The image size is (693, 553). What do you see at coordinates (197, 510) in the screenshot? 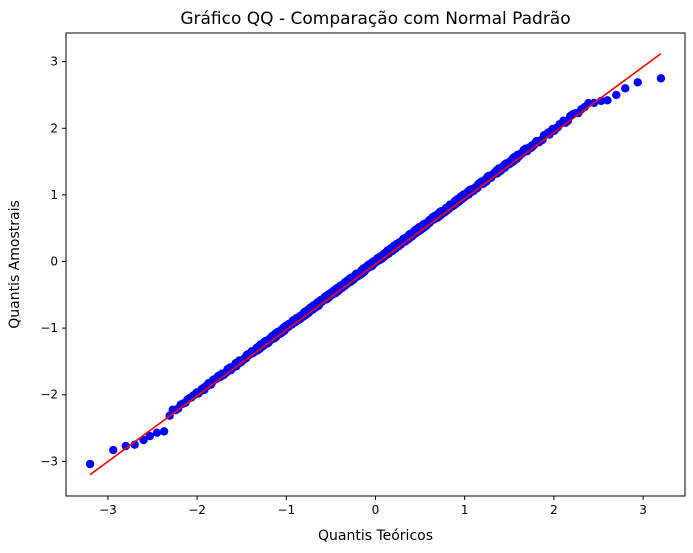
I see `x-tick-label: −2` at bounding box center [197, 510].